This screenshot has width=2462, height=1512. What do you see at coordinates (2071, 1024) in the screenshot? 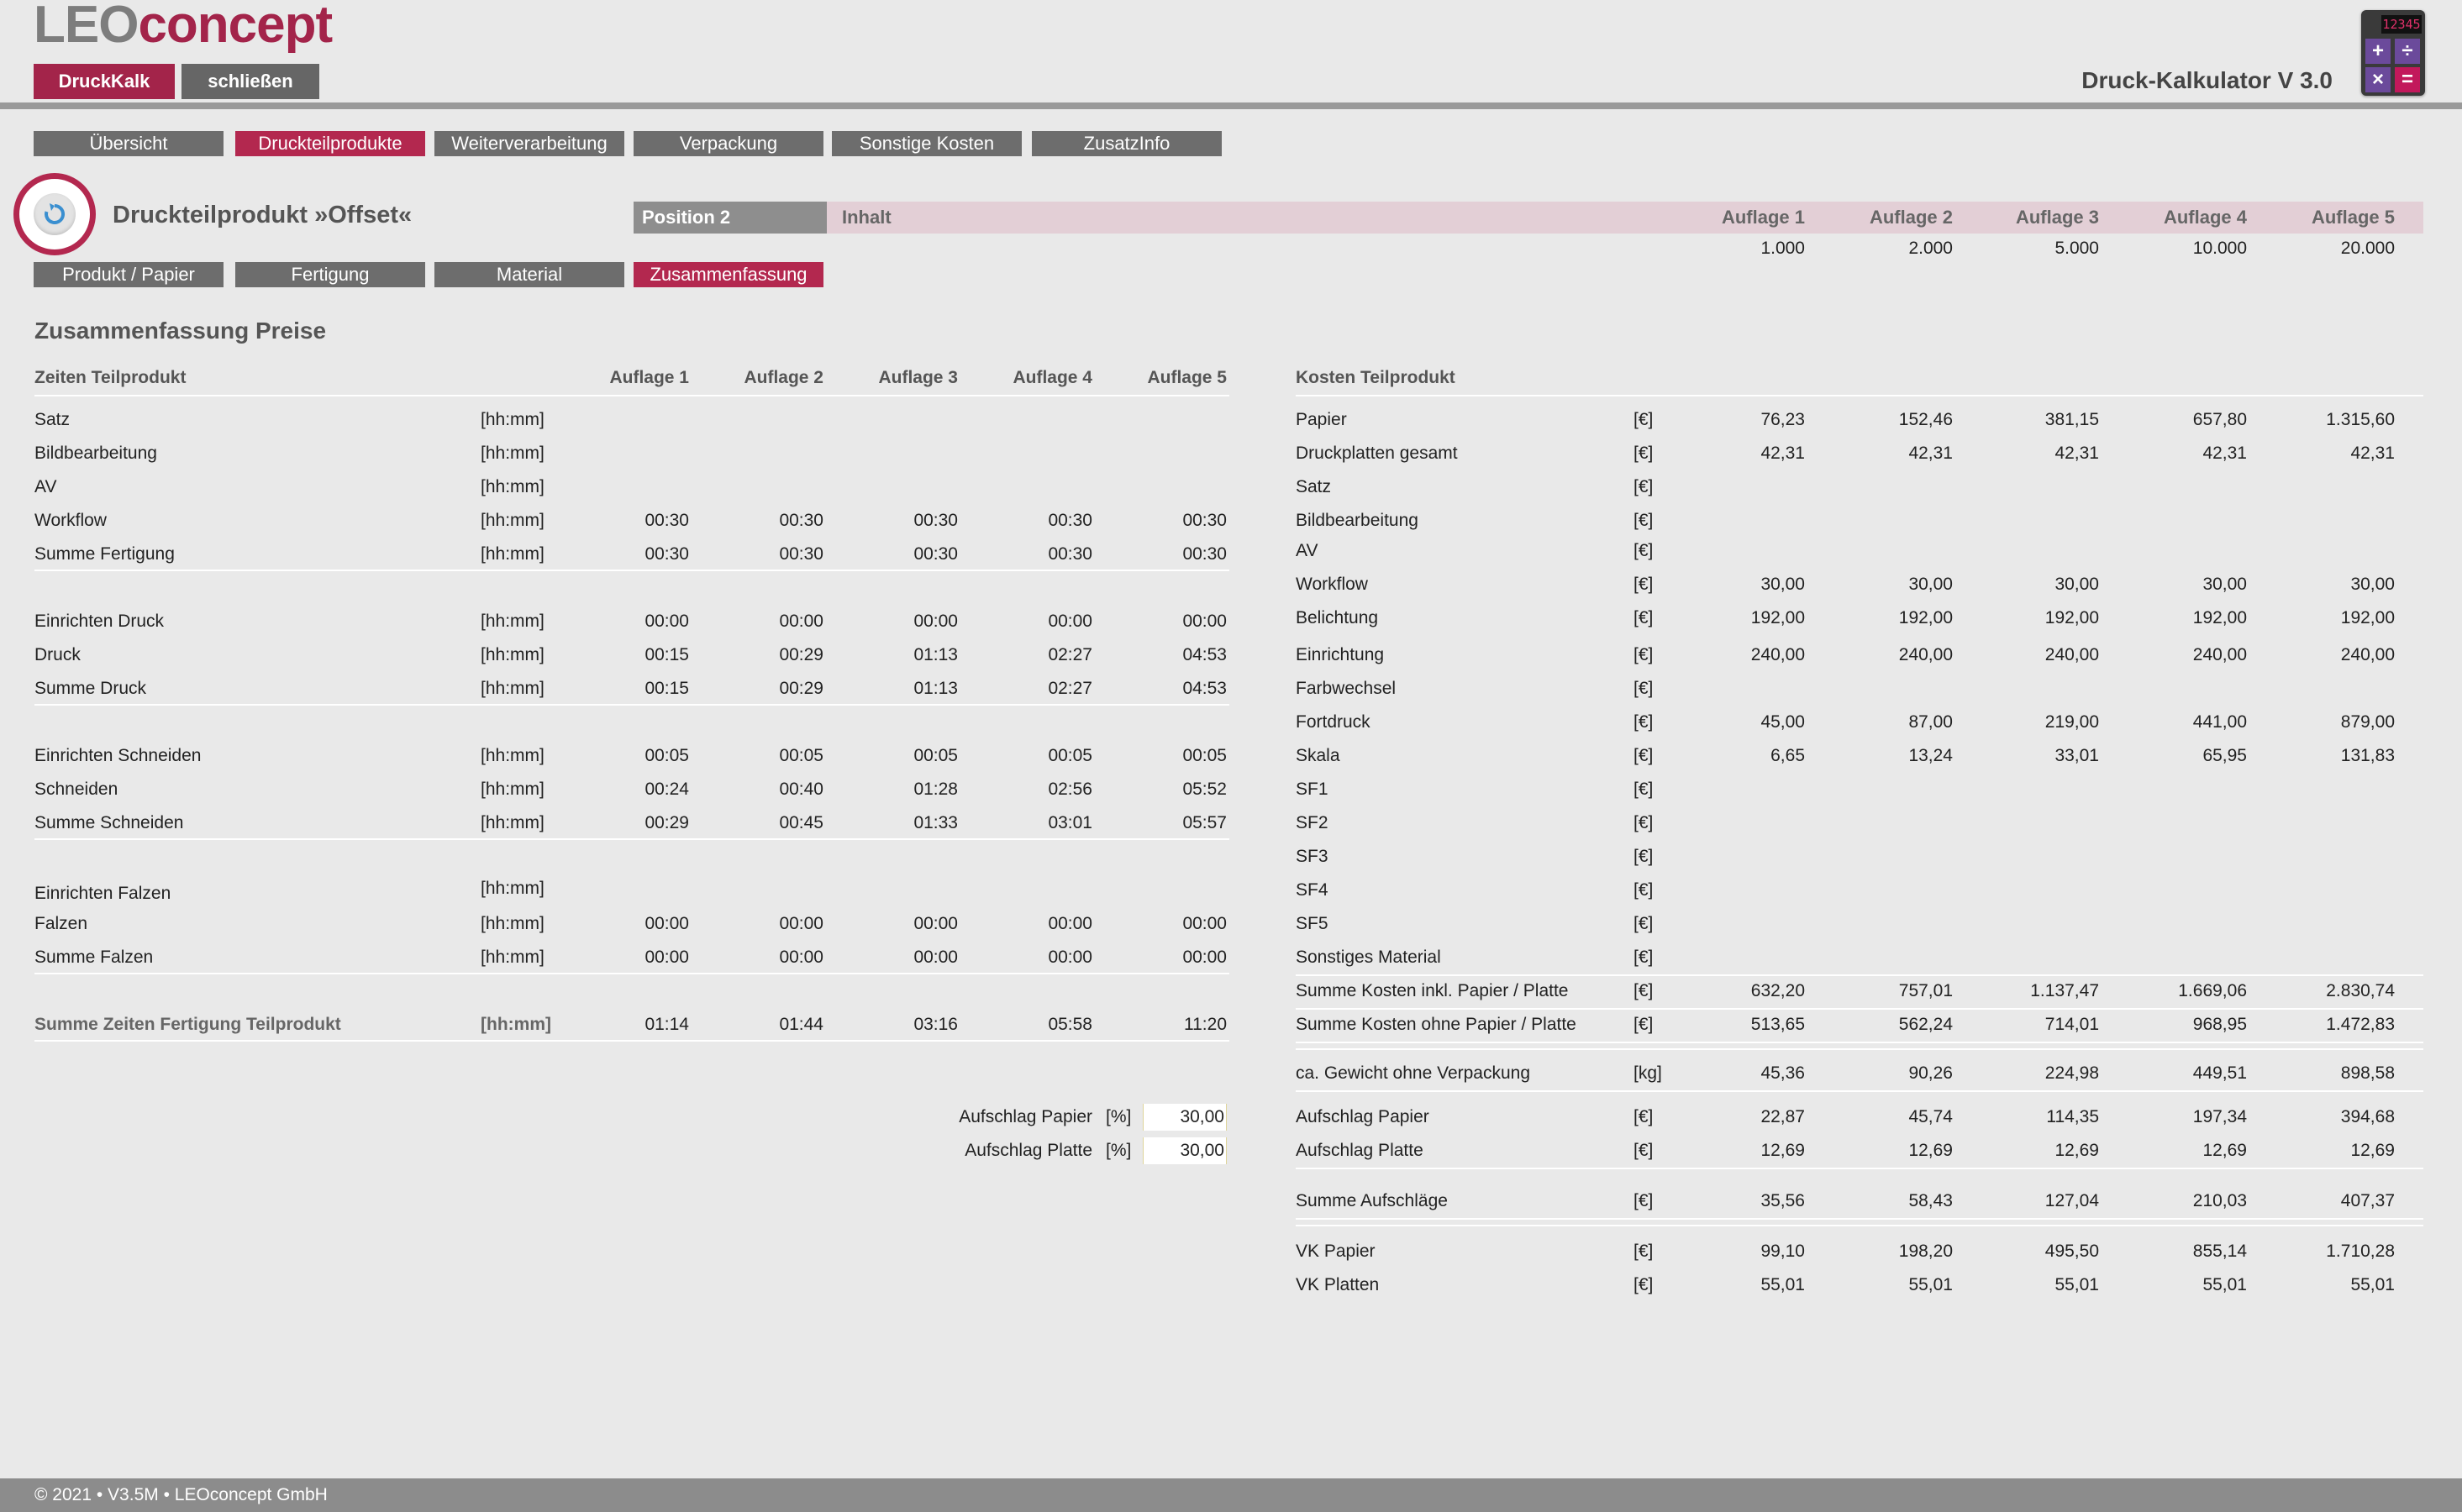
I see `cost-cell: 714,01` at bounding box center [2071, 1024].